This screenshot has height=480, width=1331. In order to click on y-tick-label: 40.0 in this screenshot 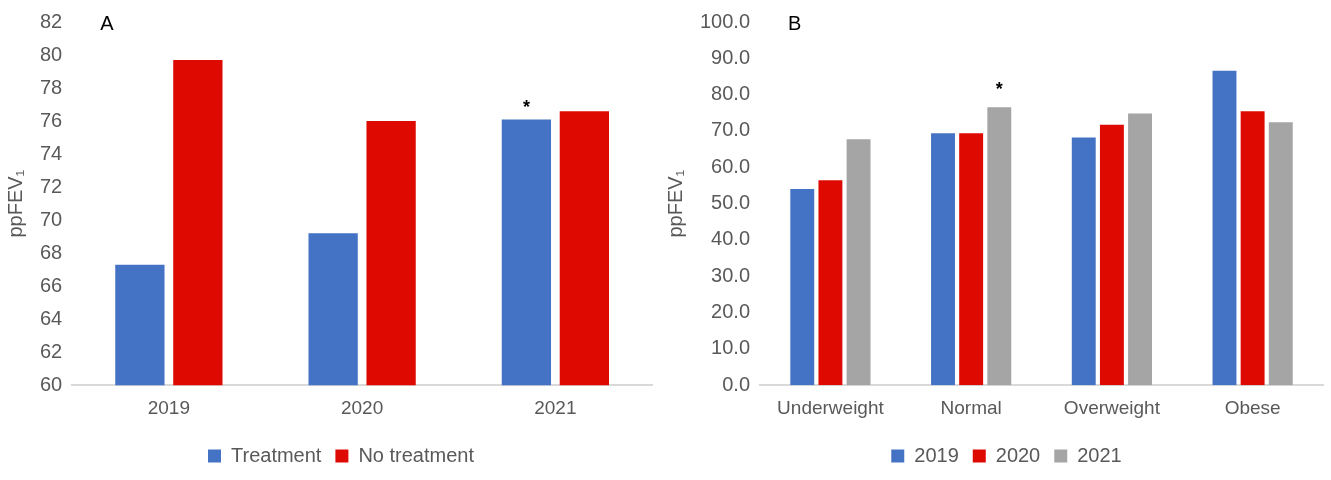, I will do `click(731, 238)`.